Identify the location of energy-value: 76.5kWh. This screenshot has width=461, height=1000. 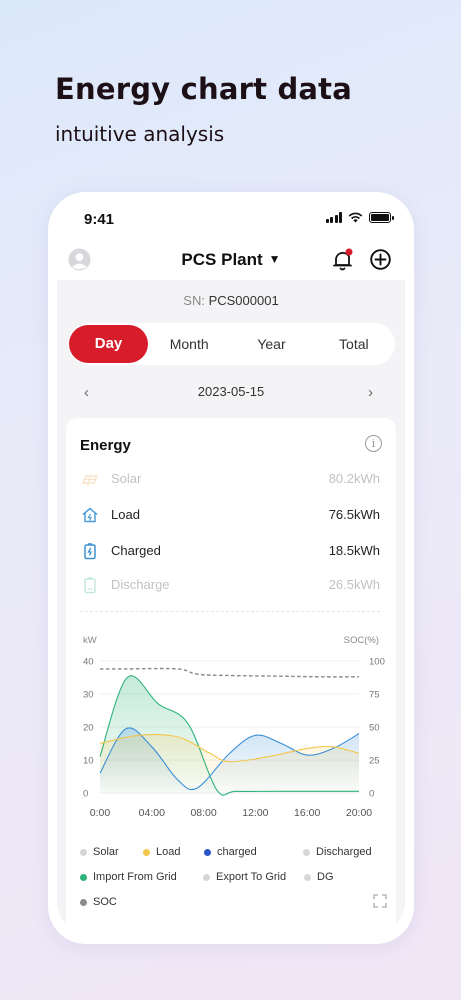
(354, 514).